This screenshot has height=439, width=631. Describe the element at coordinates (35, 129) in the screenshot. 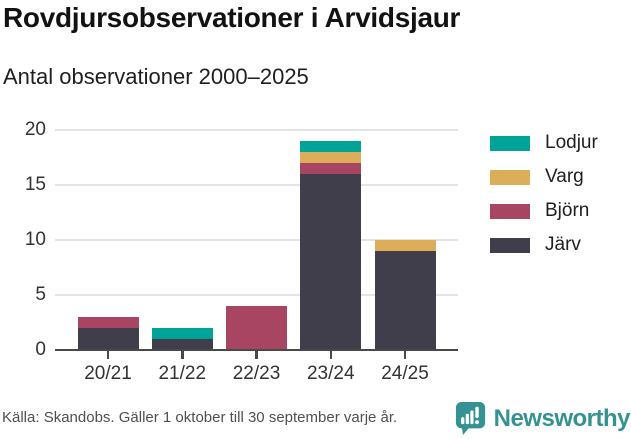

I see `y-tick-label: 20` at that location.